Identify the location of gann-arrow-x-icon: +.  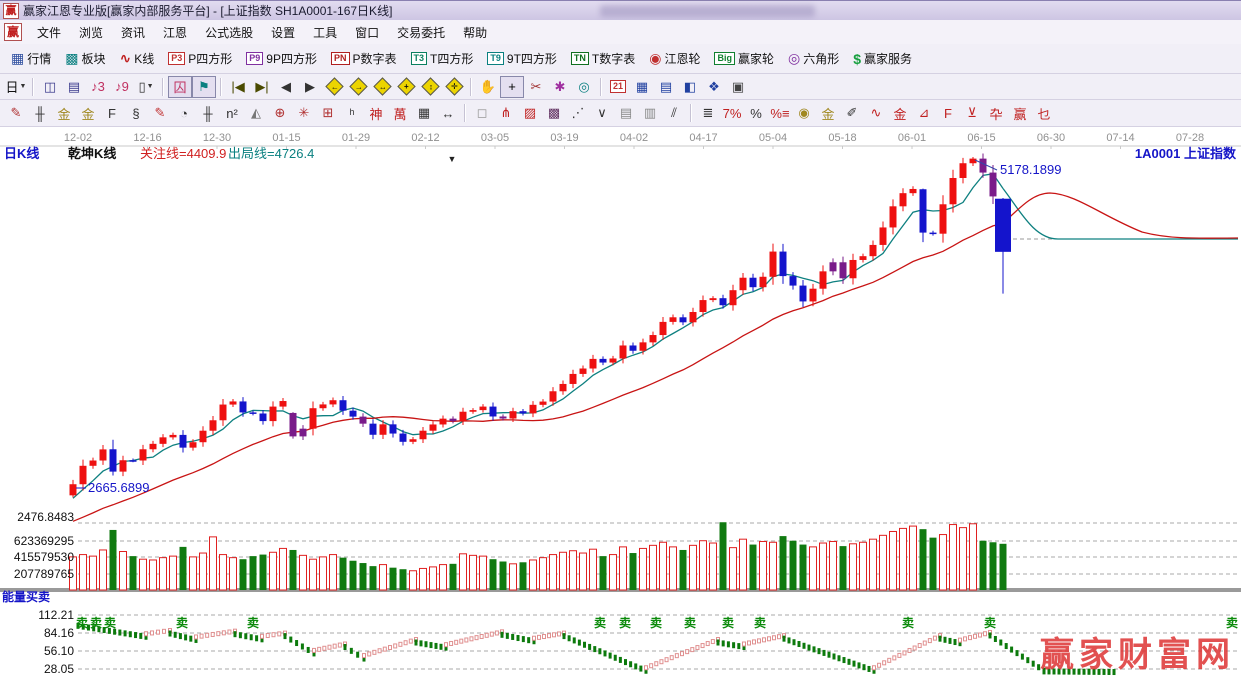
(406, 87).